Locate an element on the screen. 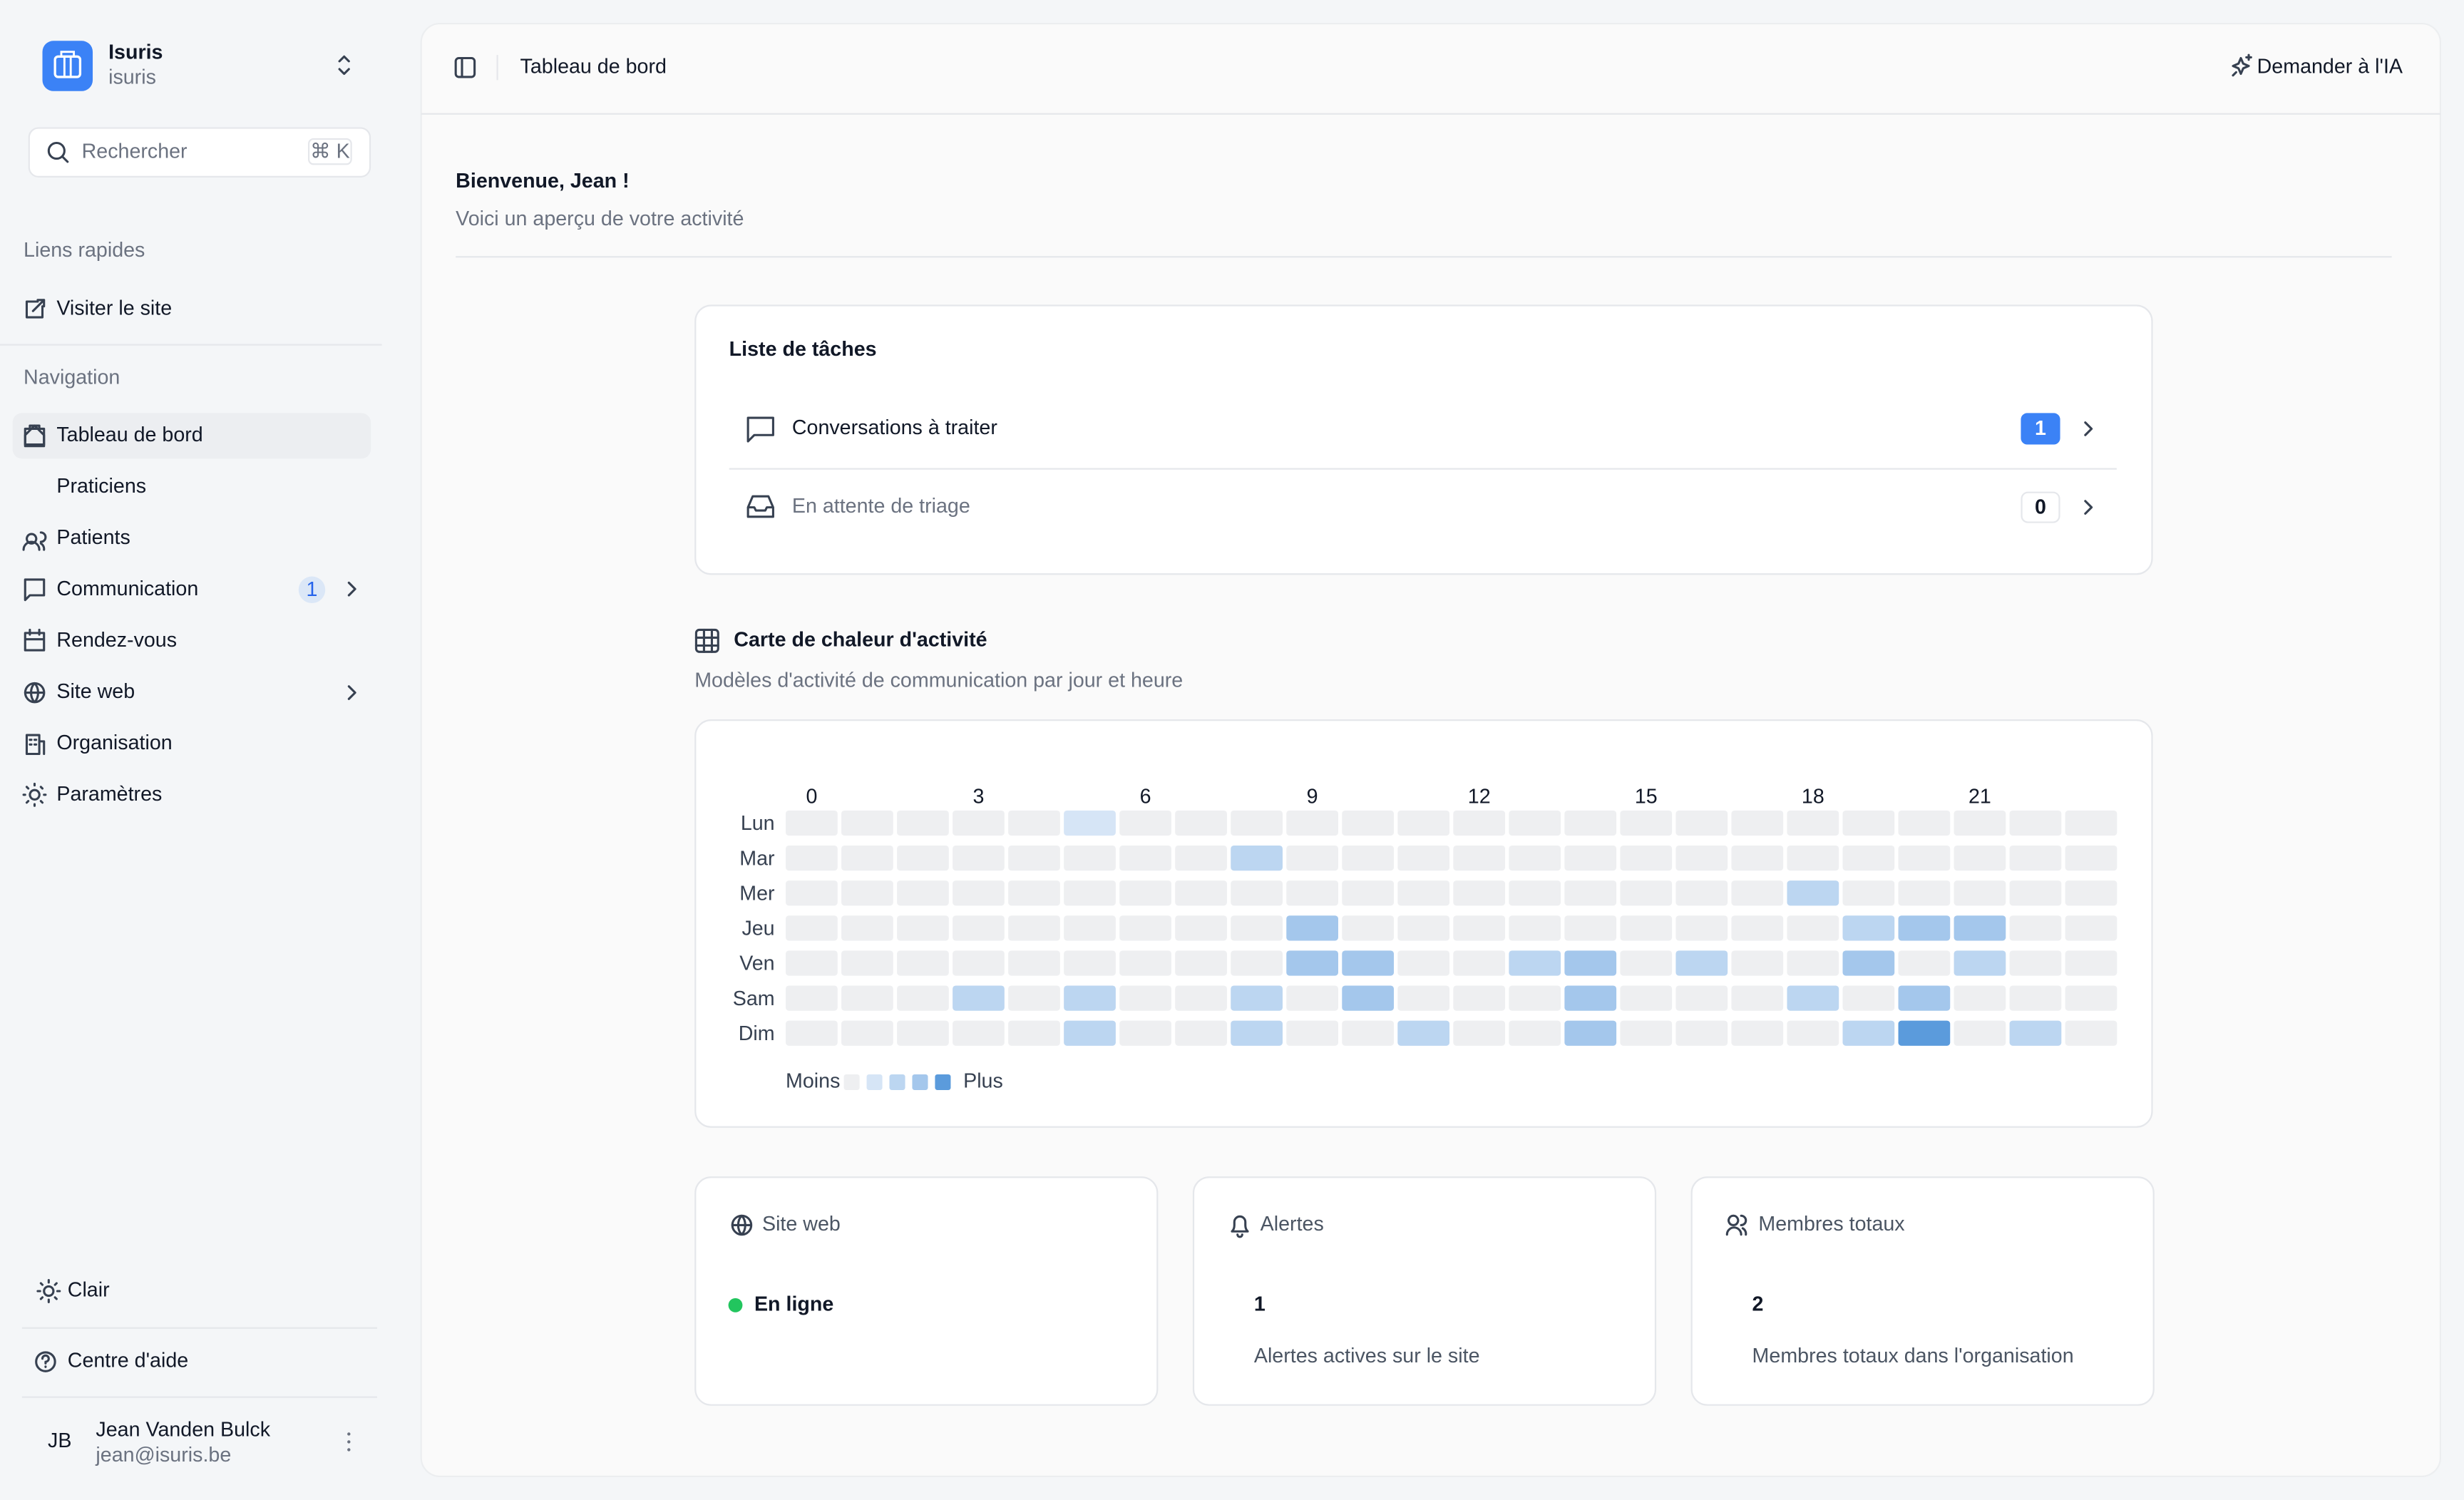  day-label: Ven is located at coordinates (756, 964).